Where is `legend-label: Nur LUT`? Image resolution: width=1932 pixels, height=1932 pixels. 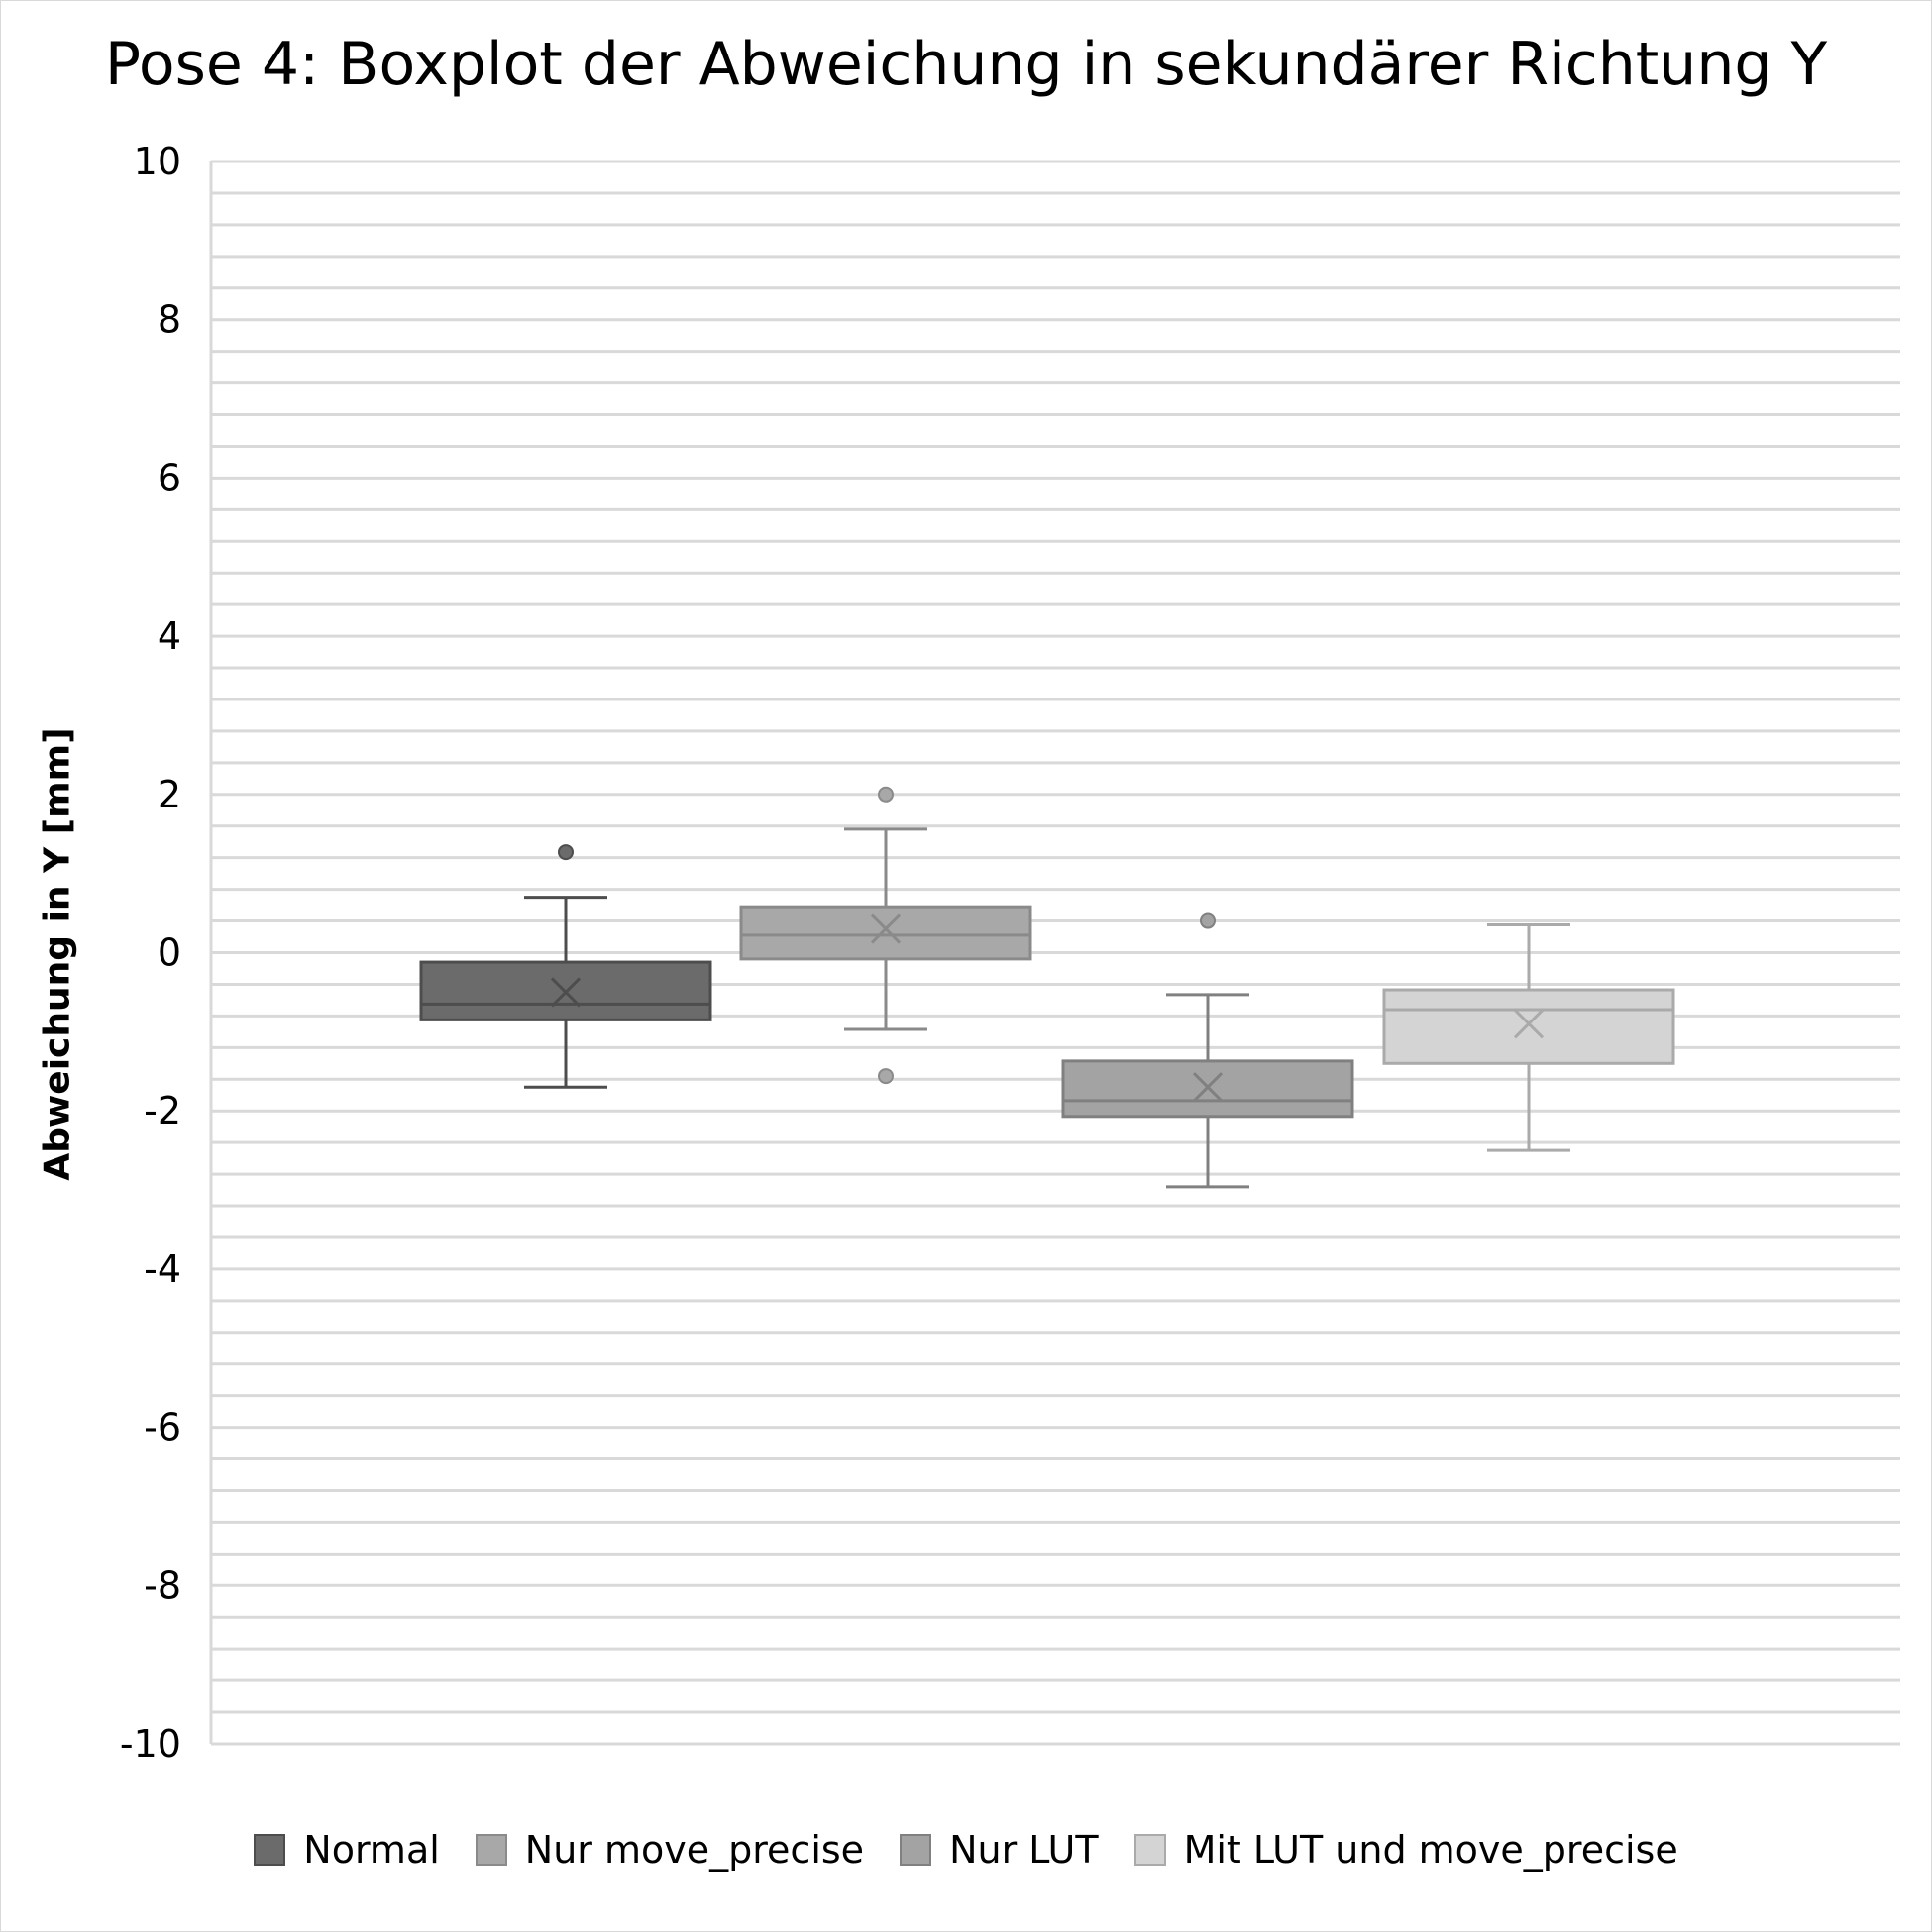 legend-label: Nur LUT is located at coordinates (1024, 1850).